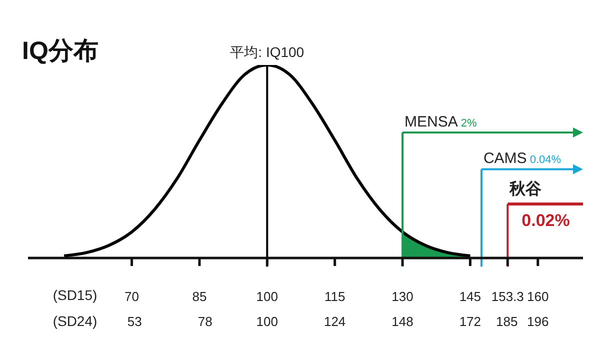 The width and height of the screenshot is (615, 352). Describe the element at coordinates (267, 296) in the screenshot. I see `x-tick-label: 100` at that location.